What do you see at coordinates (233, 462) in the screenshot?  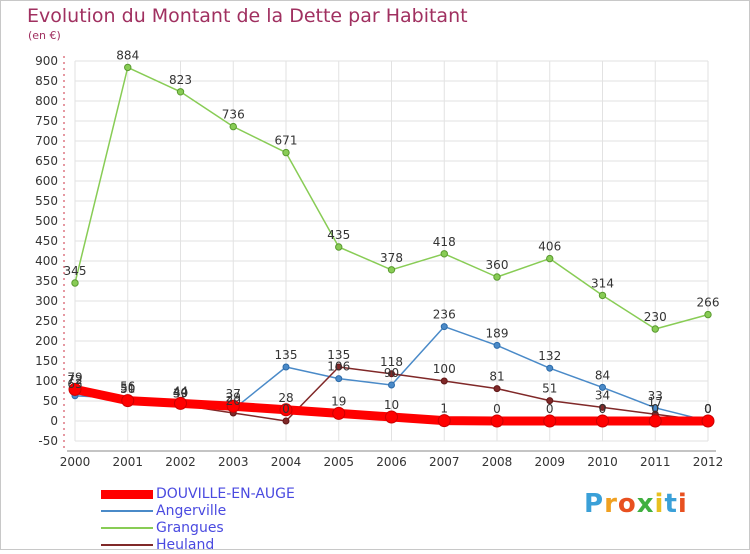 I see `x-tick-label-3: 2003` at bounding box center [233, 462].